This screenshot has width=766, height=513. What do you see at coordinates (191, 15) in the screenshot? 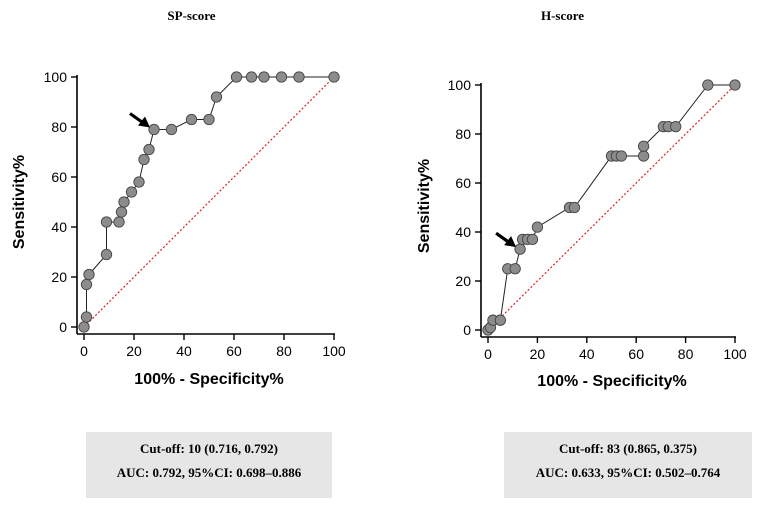
I see `chart-title: SP-score` at bounding box center [191, 15].